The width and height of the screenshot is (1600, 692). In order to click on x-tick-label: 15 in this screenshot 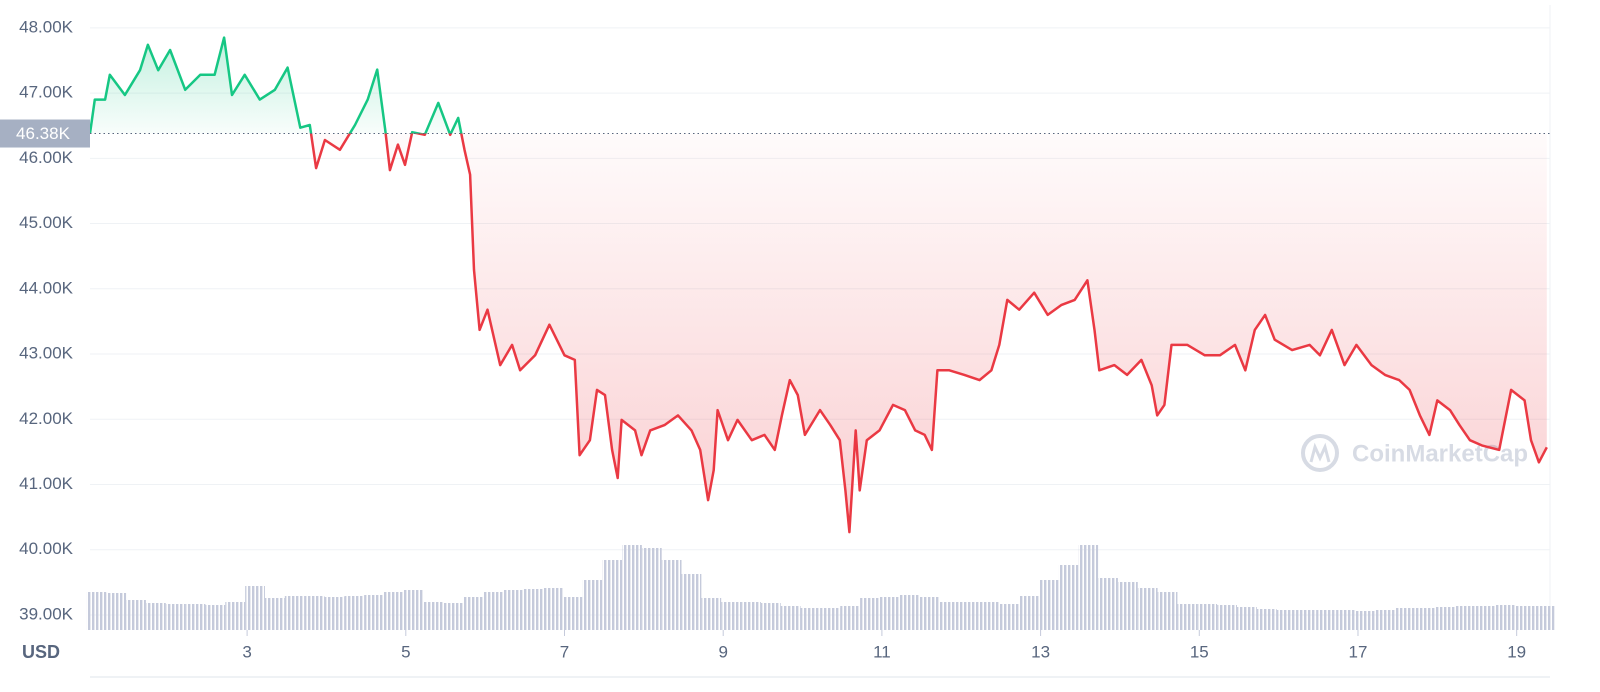, I will do `click(1199, 651)`.